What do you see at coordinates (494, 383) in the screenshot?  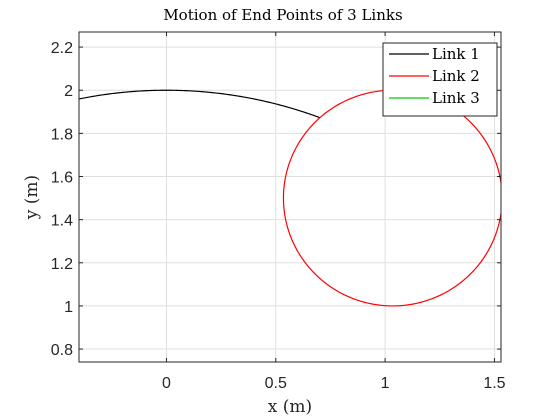 I see `x-tick-label: 1.5` at bounding box center [494, 383].